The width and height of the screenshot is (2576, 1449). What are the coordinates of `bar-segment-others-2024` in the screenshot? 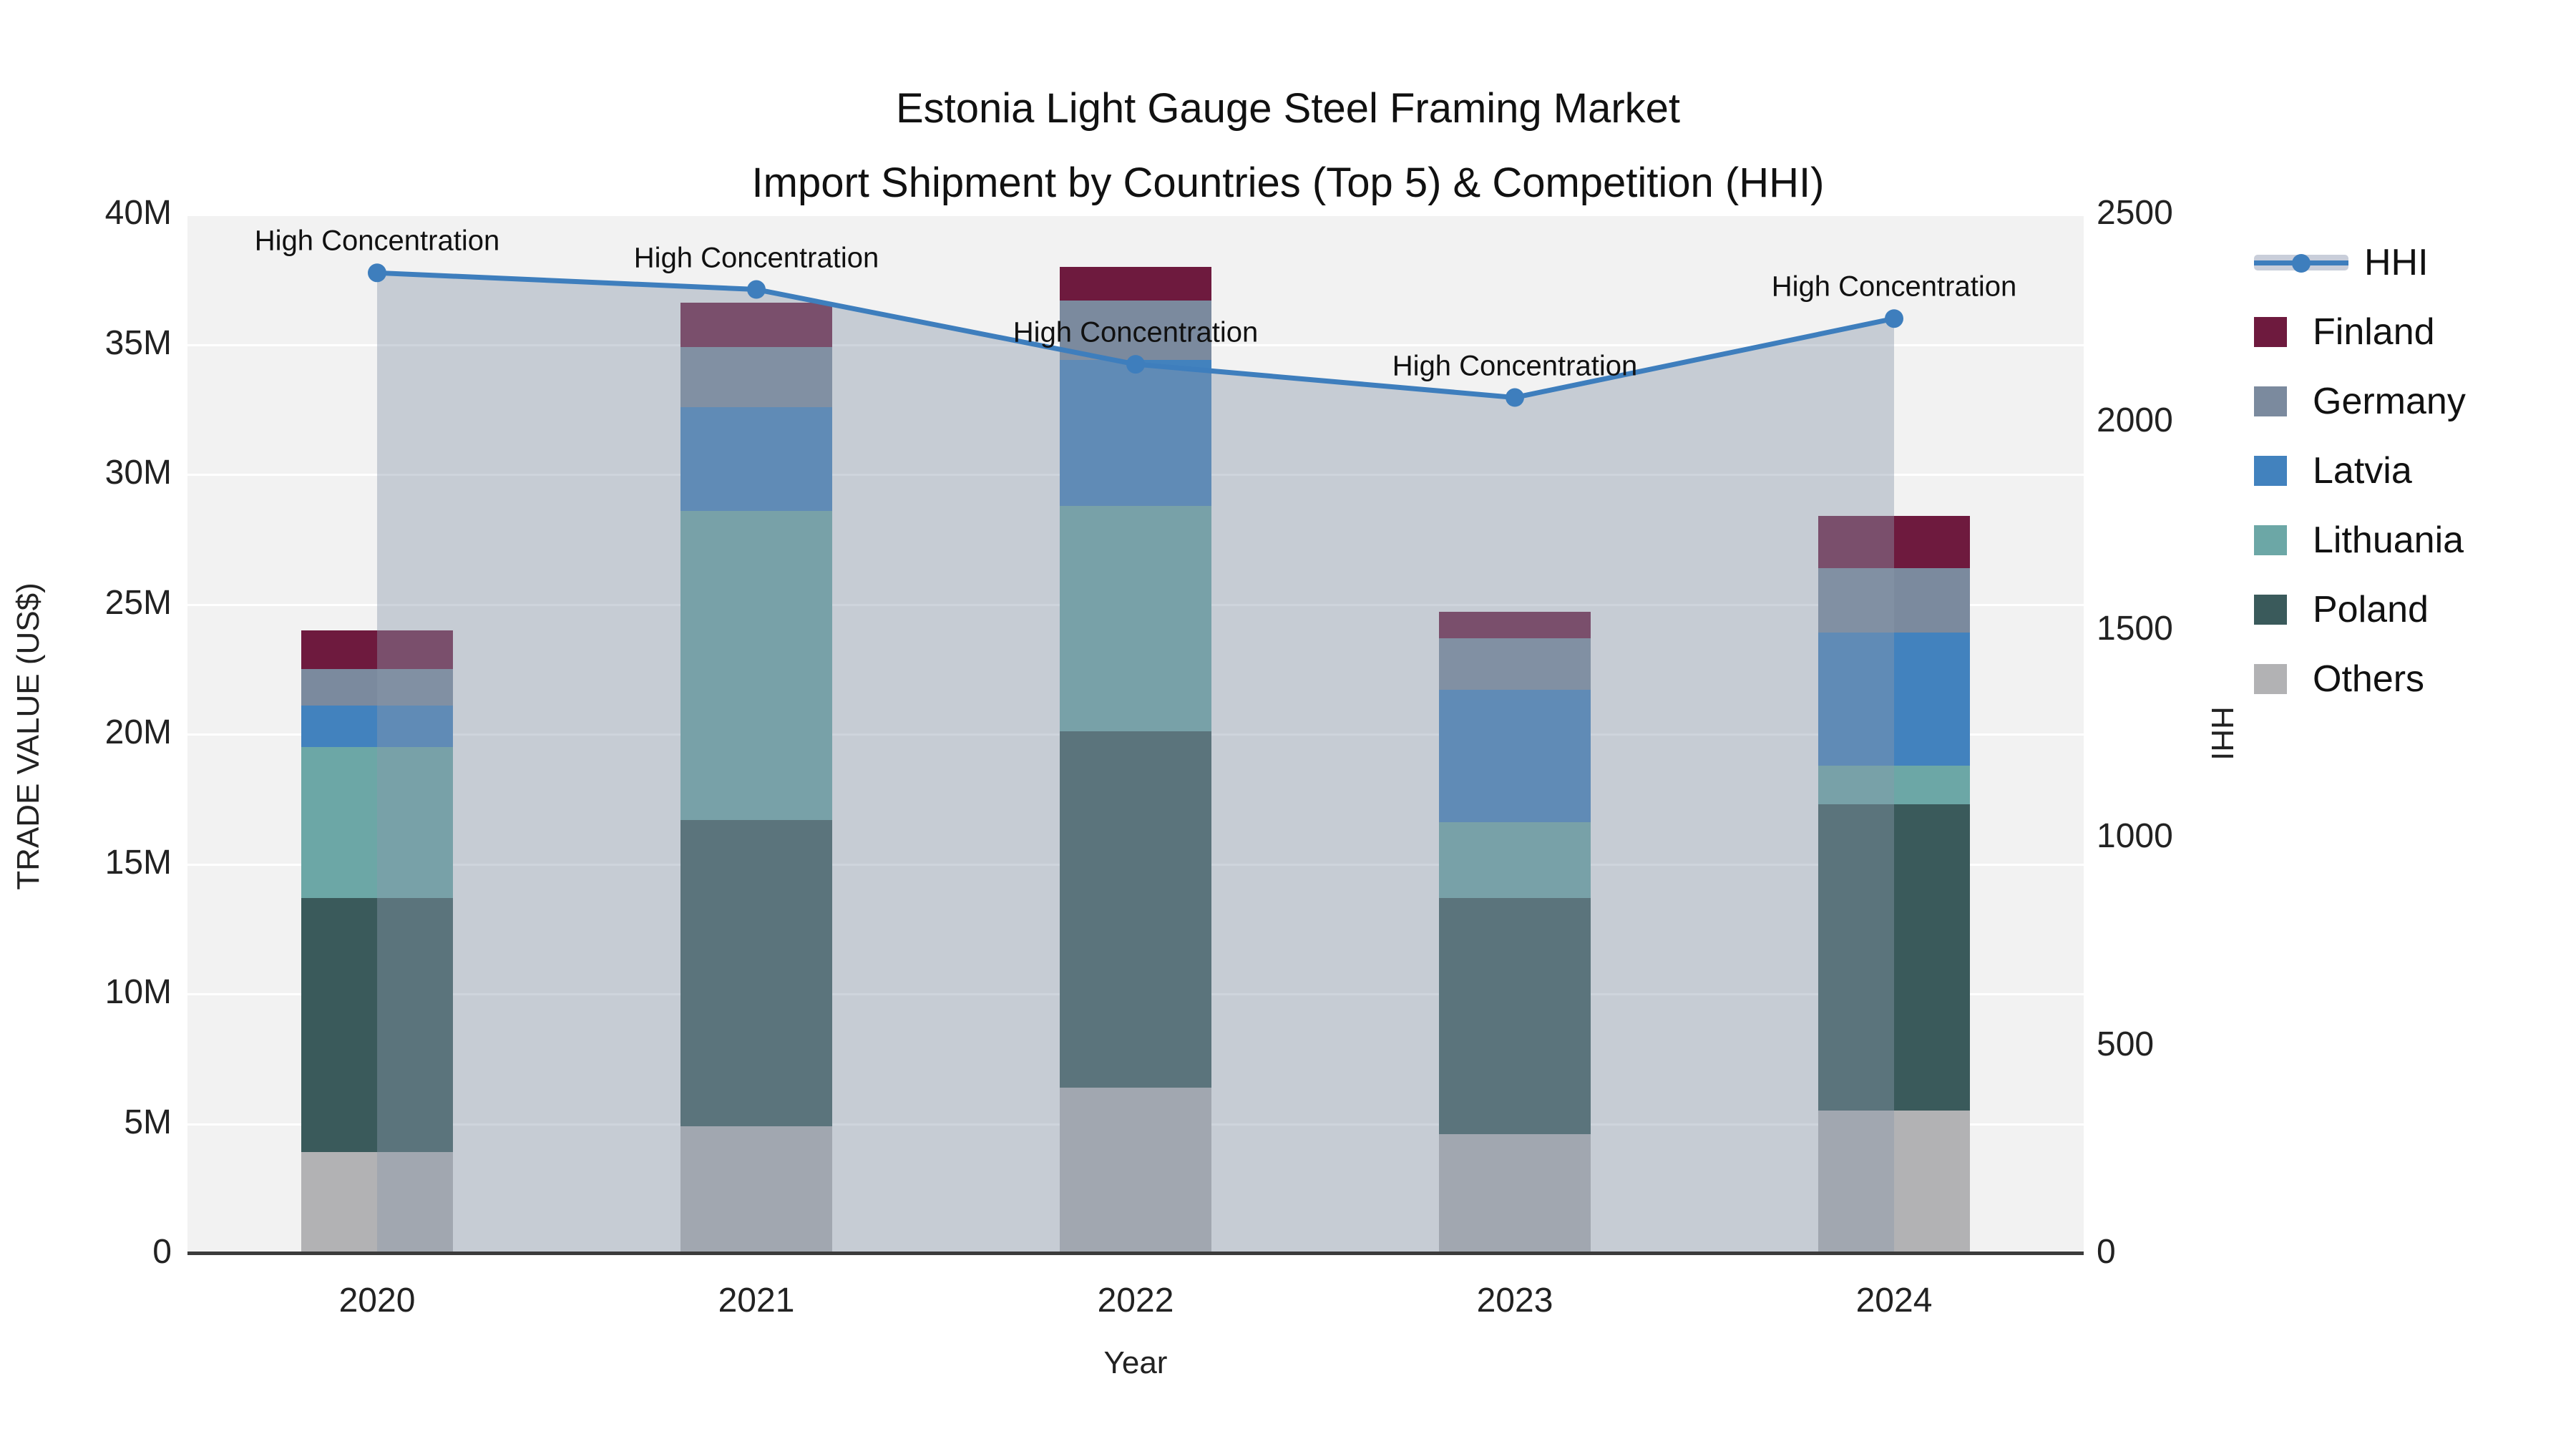 It's located at (1894, 1182).